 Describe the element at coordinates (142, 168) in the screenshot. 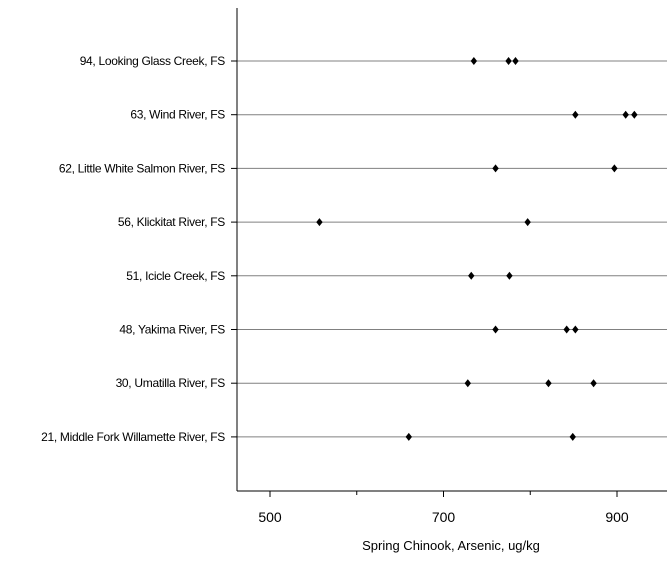

I see `category-label: 62, Little White Salmon River, FS` at that location.